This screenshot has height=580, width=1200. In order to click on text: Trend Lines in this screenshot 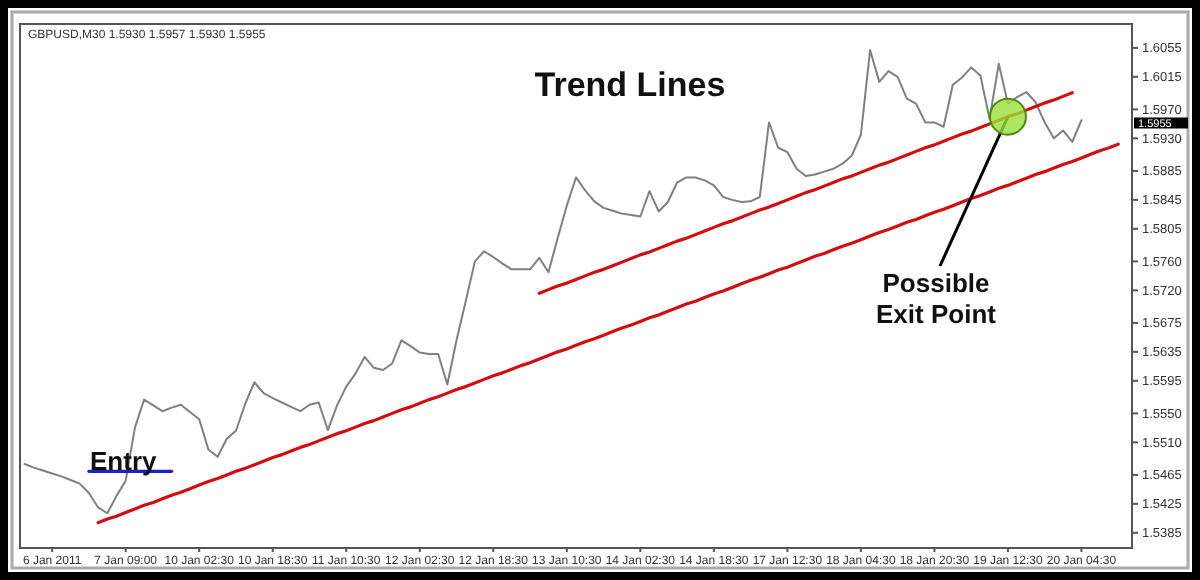, I will do `click(630, 85)`.